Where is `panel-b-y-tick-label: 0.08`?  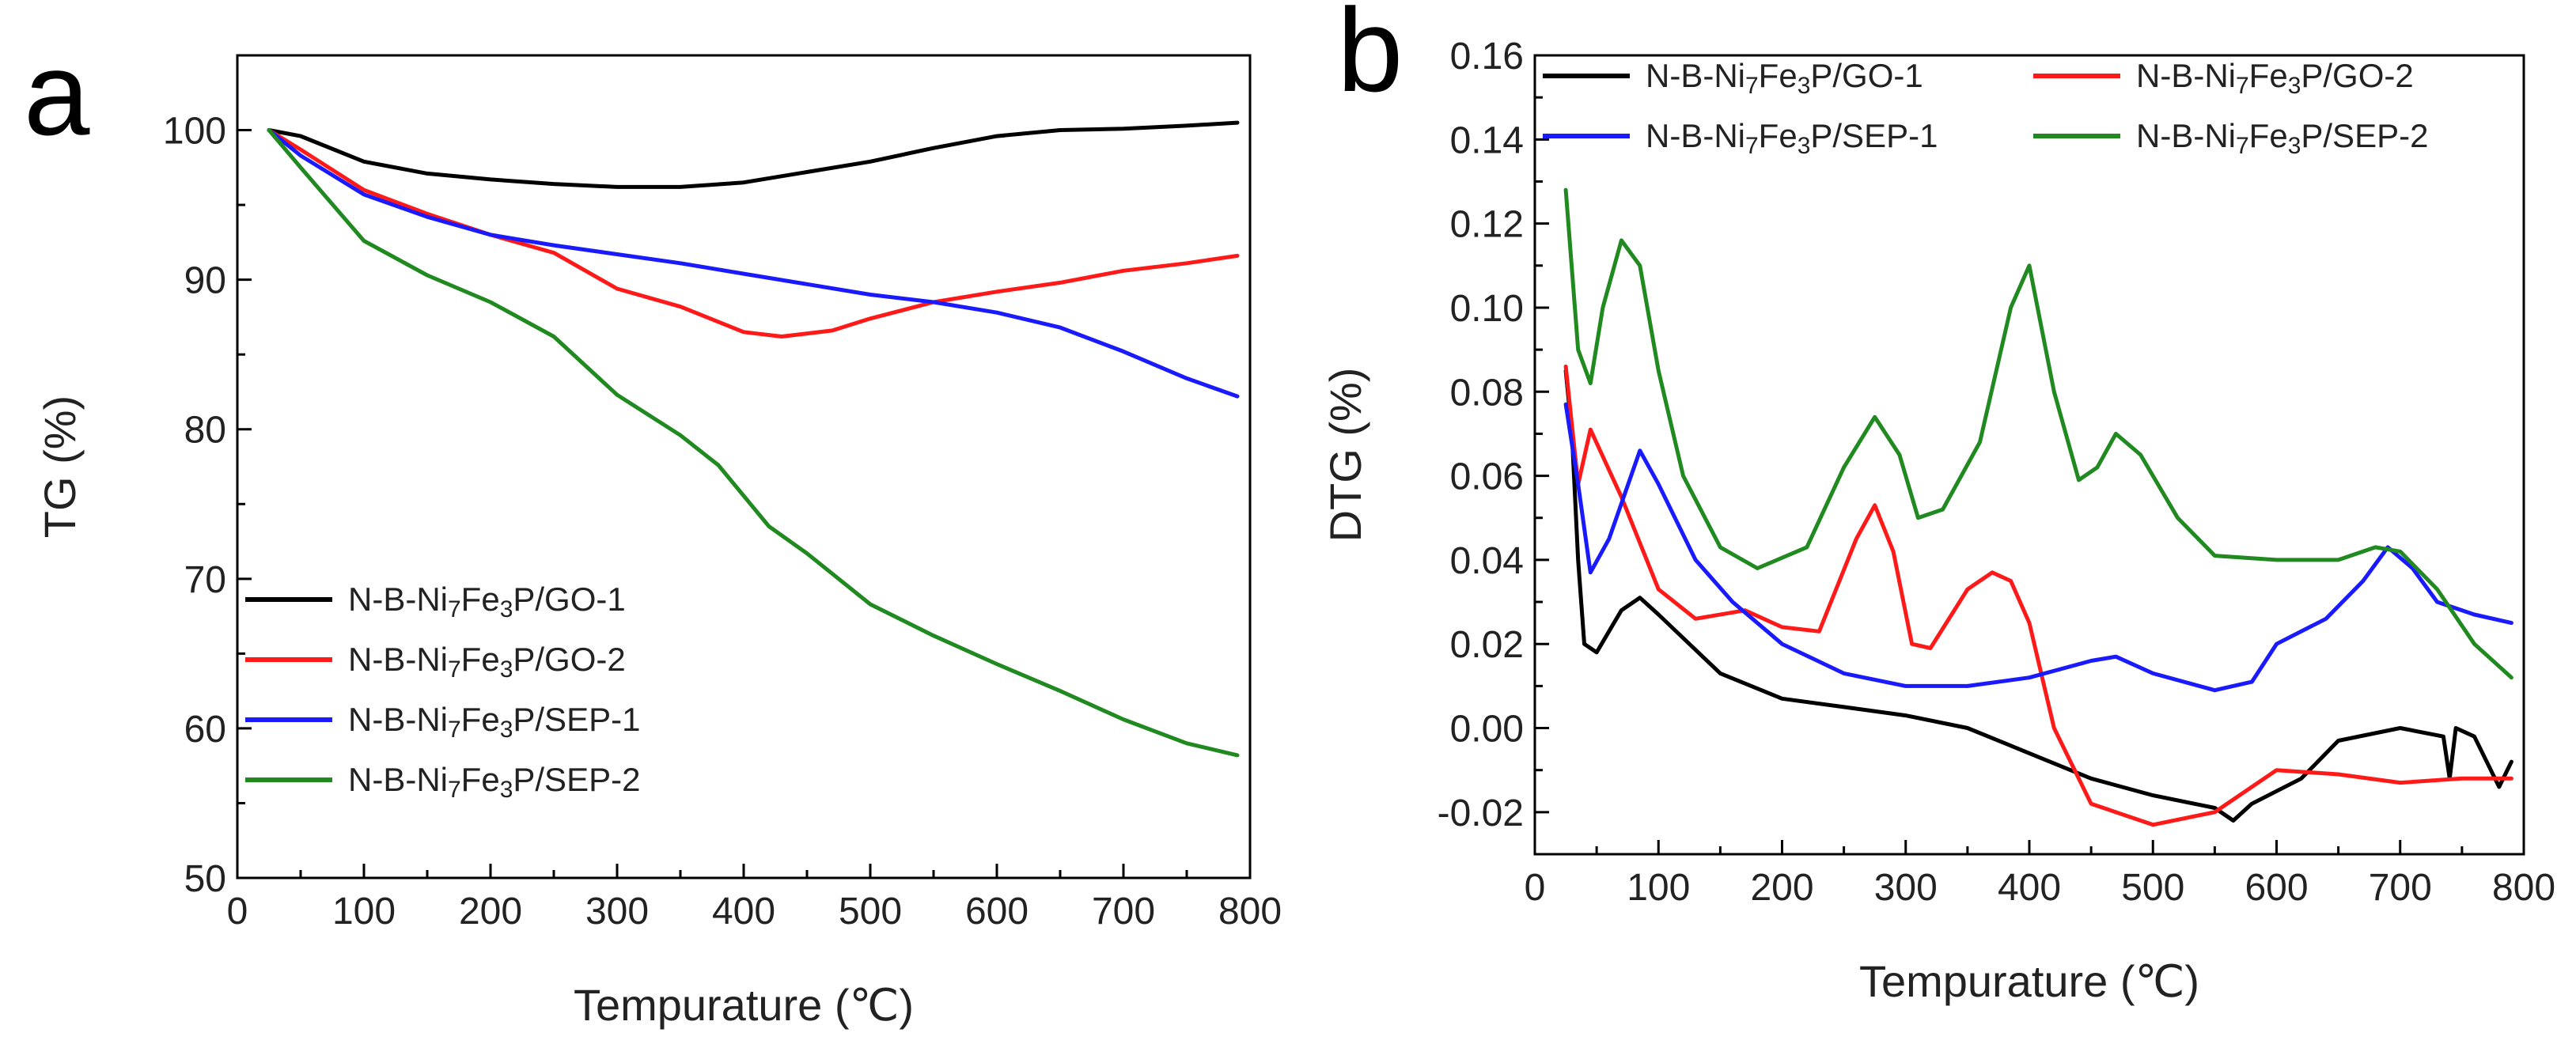
panel-b-y-tick-label: 0.08 is located at coordinates (1487, 393).